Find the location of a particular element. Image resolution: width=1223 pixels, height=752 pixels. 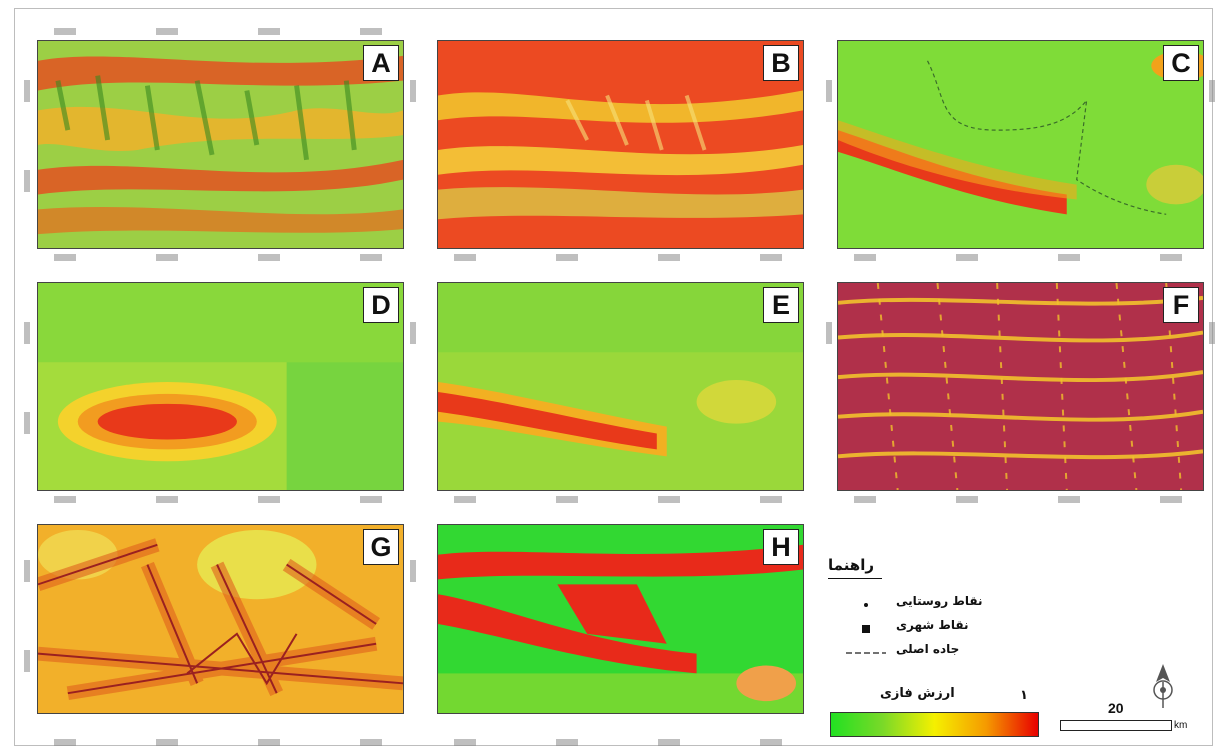

legend-item-urban: نقاط شهری is located at coordinates (916, 628).